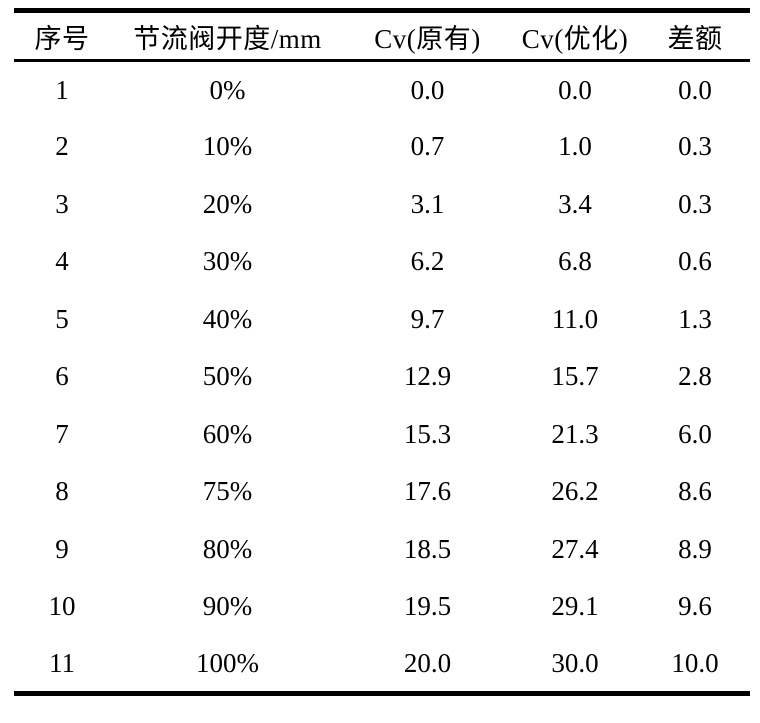 Image resolution: width=760 pixels, height=723 pixels. I want to click on cell-index: 4, so click(62, 261).